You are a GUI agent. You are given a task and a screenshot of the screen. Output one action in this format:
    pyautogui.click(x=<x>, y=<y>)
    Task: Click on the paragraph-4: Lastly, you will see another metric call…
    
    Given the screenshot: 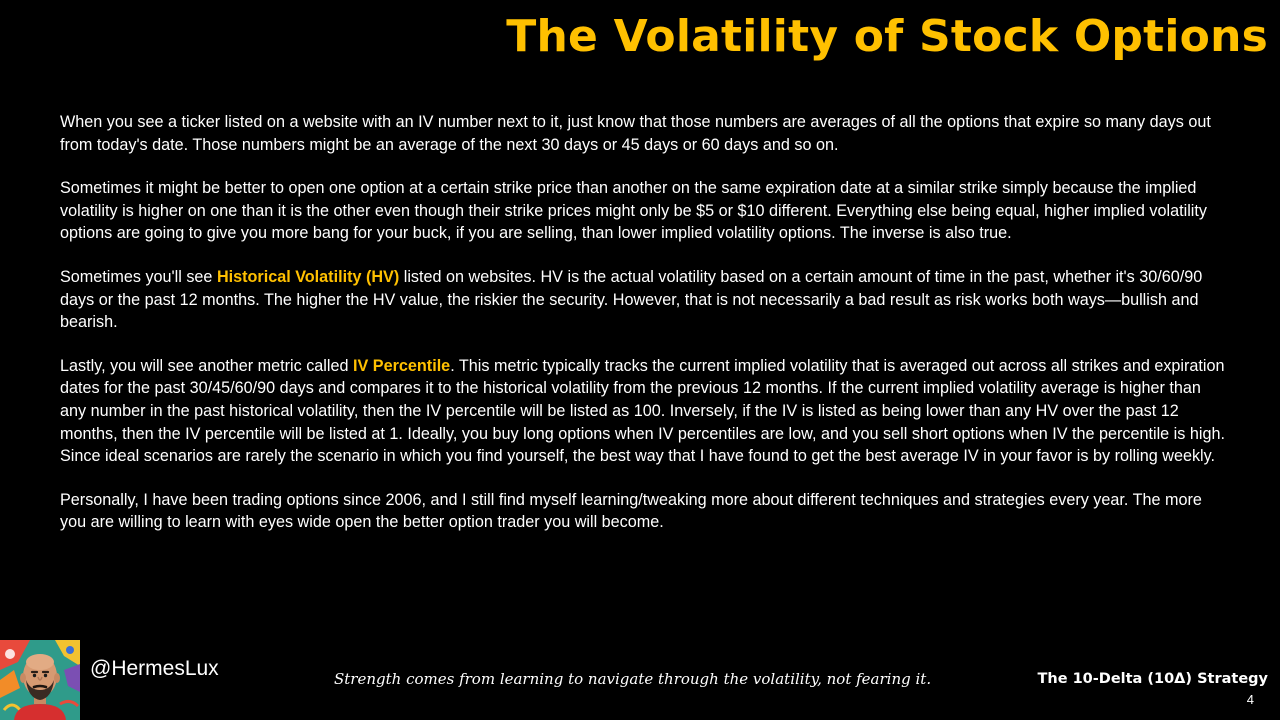 What is the action you would take?
    pyautogui.click(x=642, y=411)
    